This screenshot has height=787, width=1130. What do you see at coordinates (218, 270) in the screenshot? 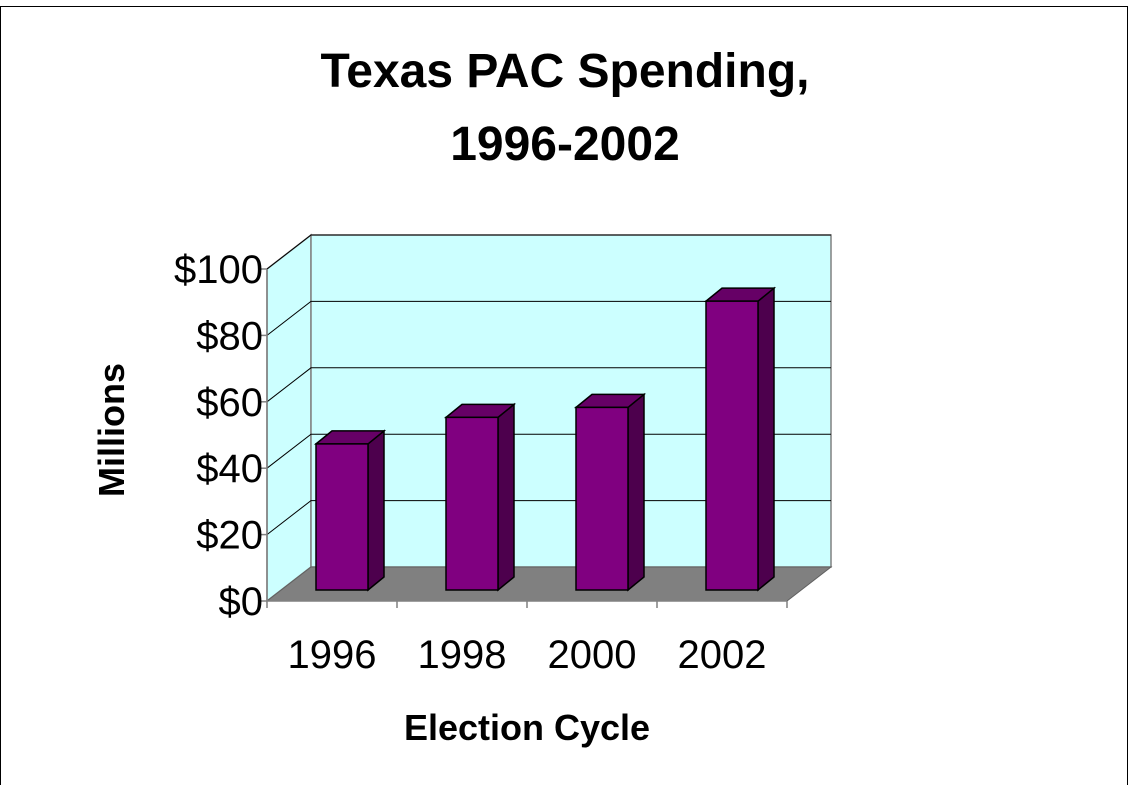
I see `y-tick-label: $100` at bounding box center [218, 270].